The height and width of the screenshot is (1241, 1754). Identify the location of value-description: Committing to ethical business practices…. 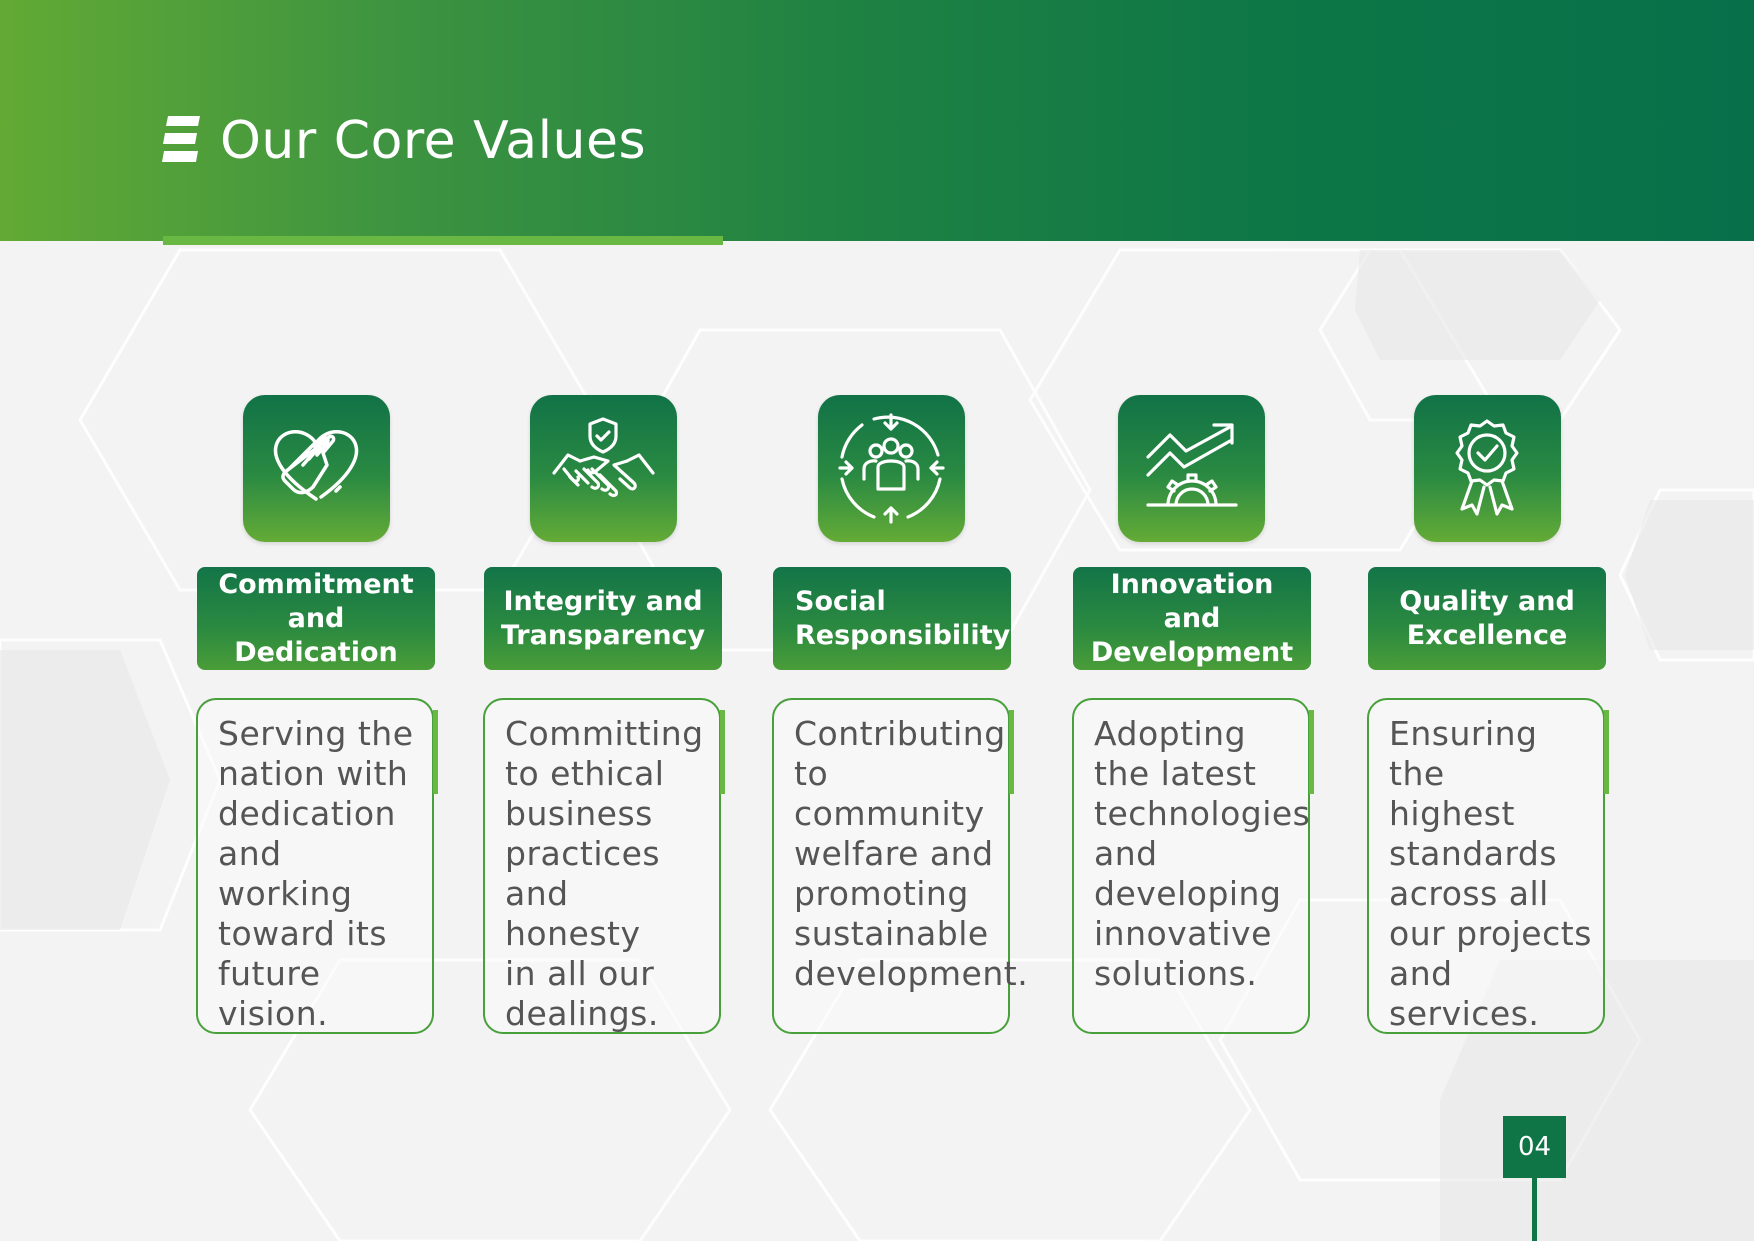
(602, 866).